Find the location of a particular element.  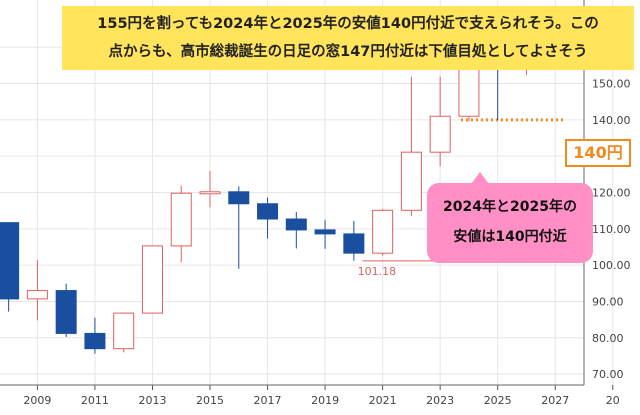

callout-line-2: 安値は140円付近 is located at coordinates (510, 237).